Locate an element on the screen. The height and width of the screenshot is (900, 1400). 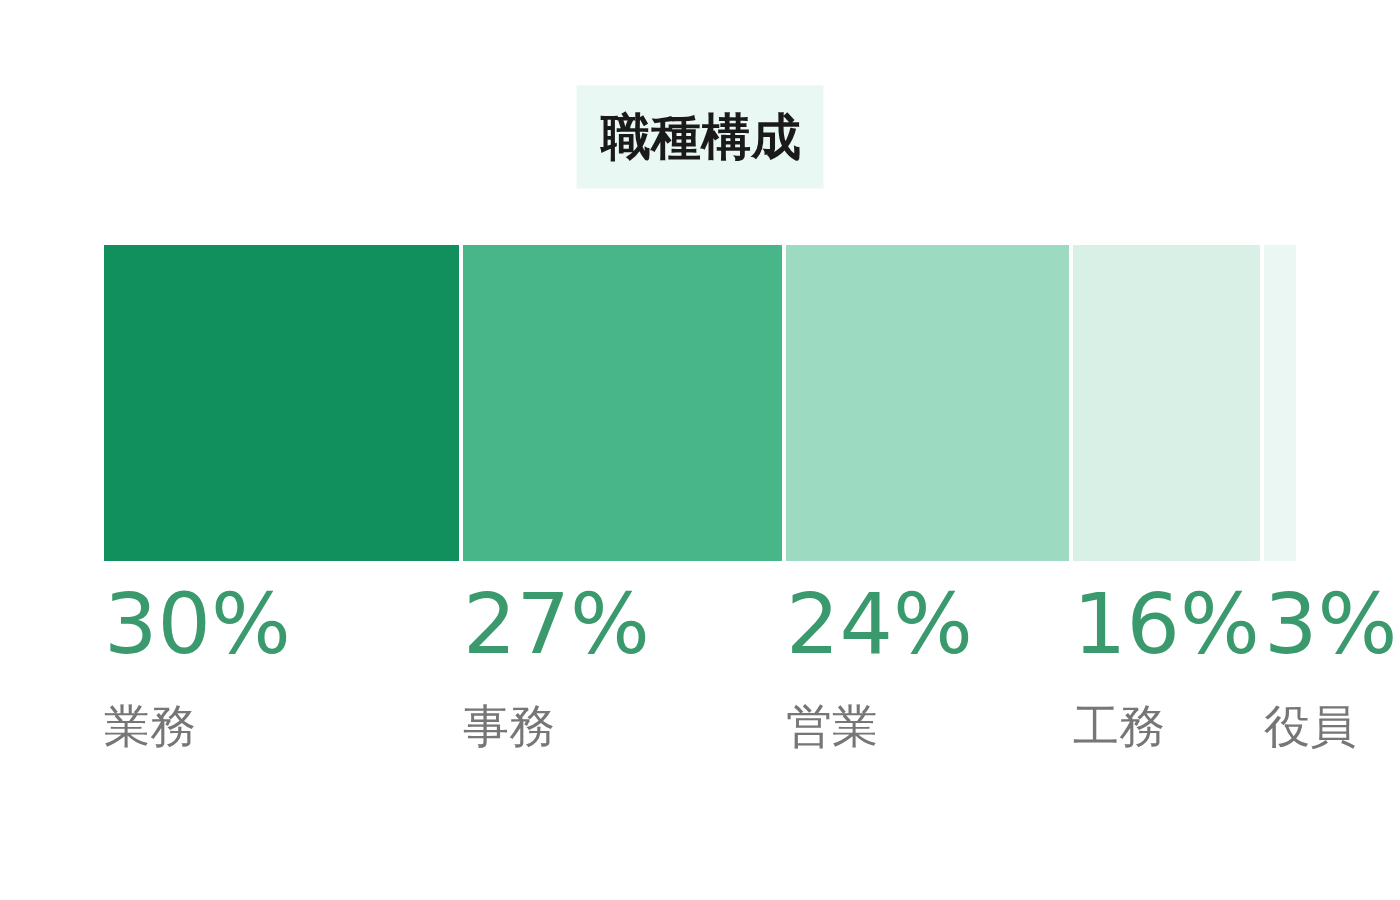
data-label: 3% is located at coordinates (1331, 624).